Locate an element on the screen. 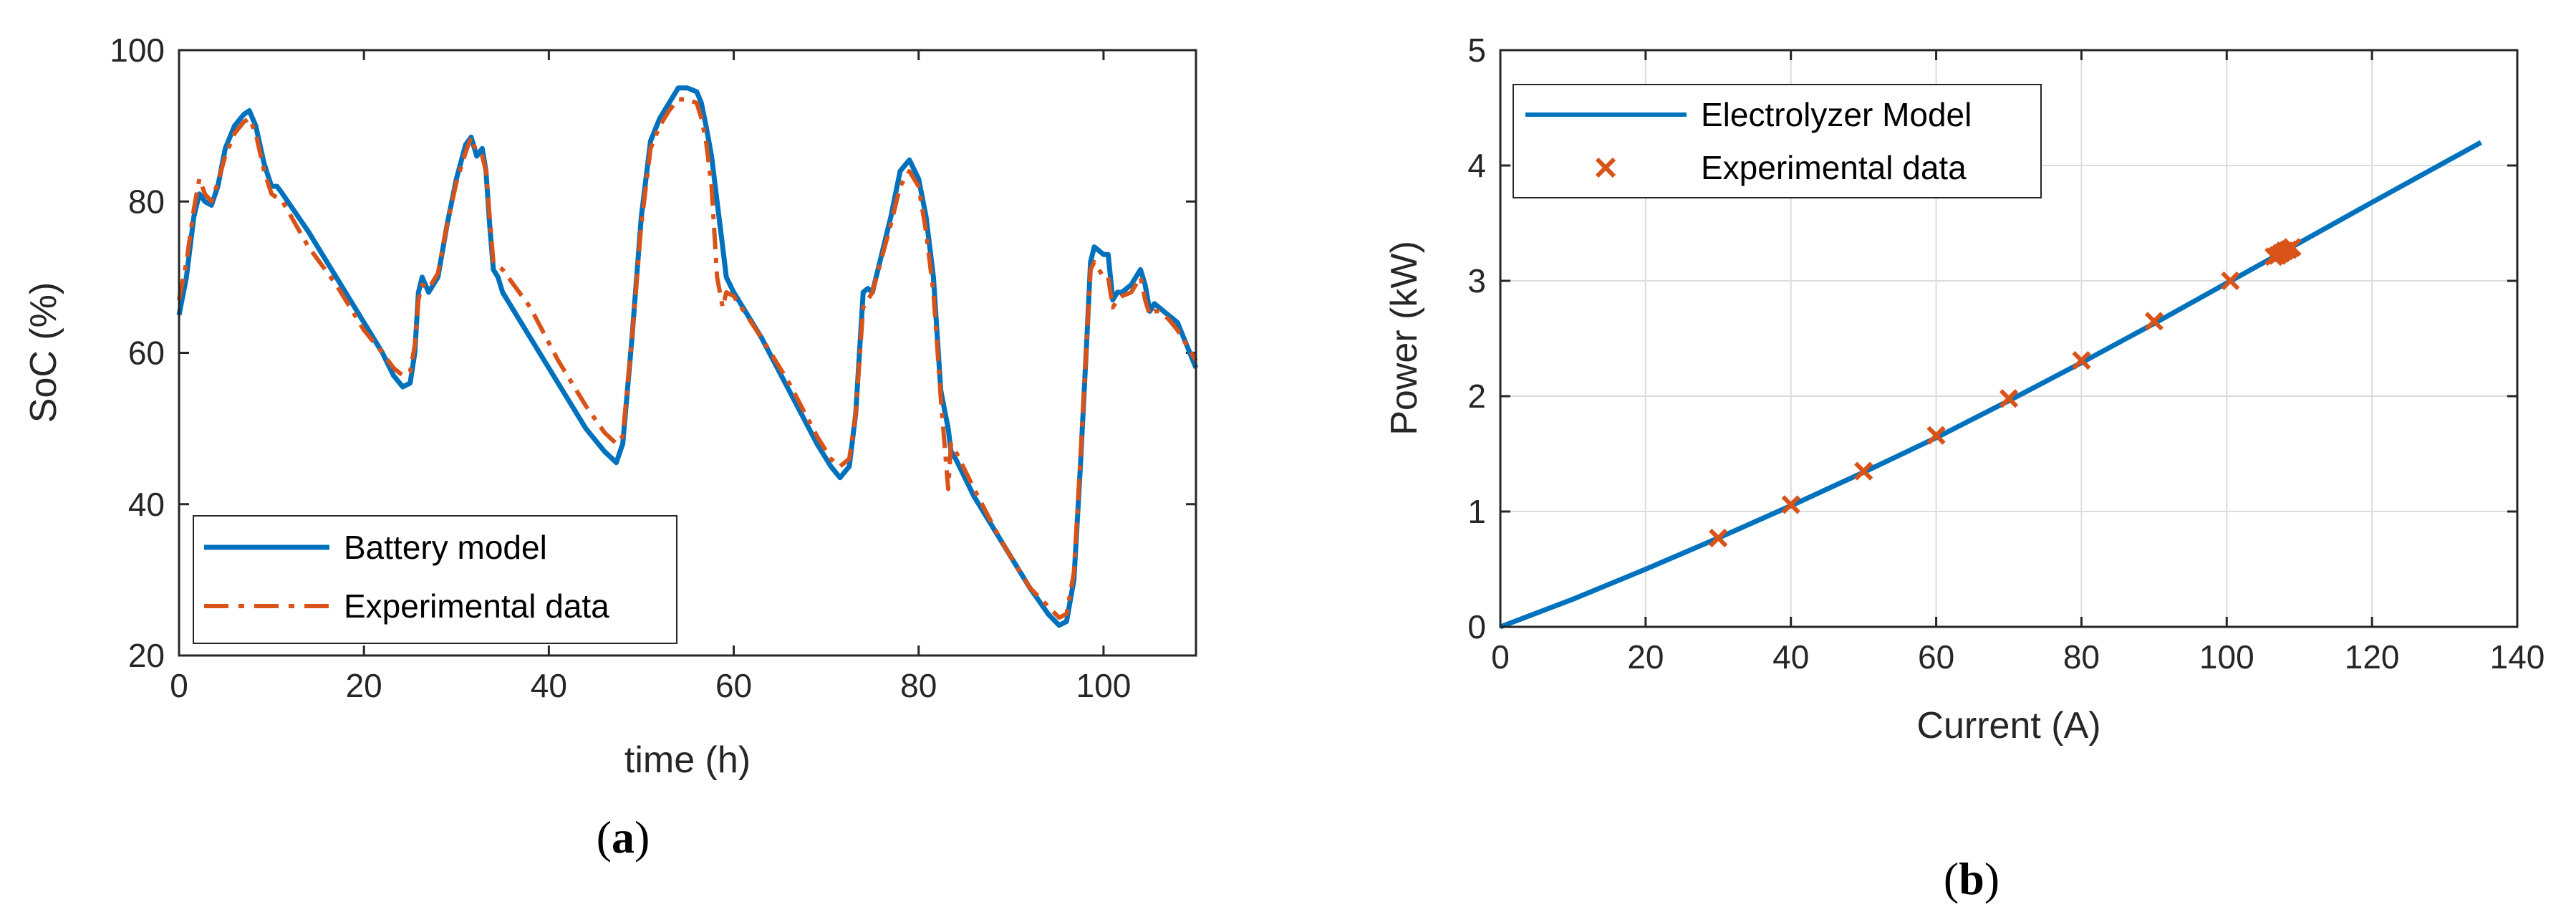  panel-b-label-letter: b is located at coordinates (1971, 878).